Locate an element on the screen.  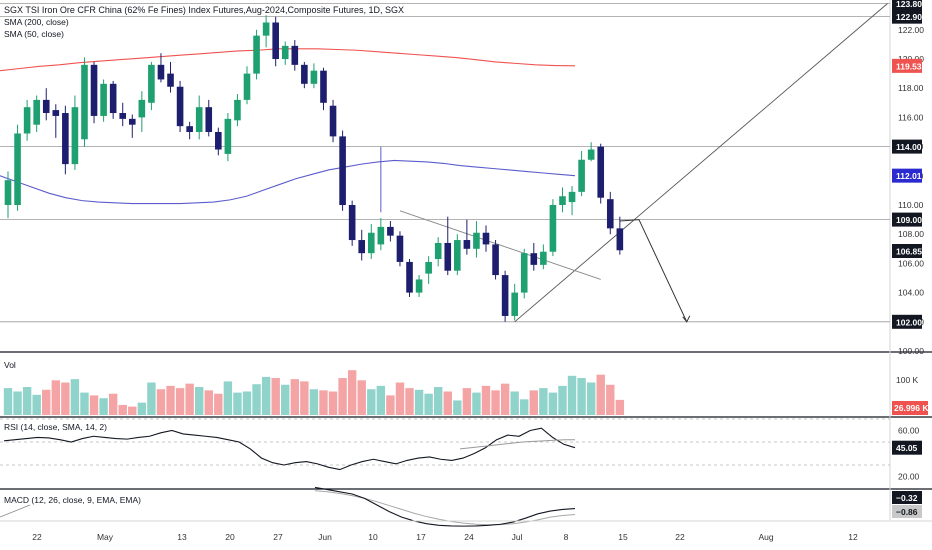
price-badge-label: 114.00 is located at coordinates (909, 147).